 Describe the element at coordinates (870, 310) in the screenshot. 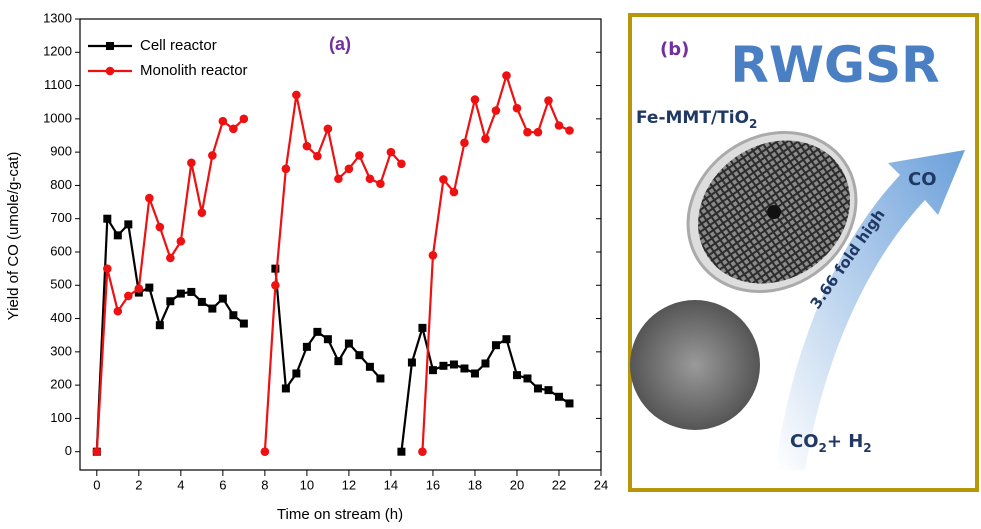

I see `arrow` at that location.